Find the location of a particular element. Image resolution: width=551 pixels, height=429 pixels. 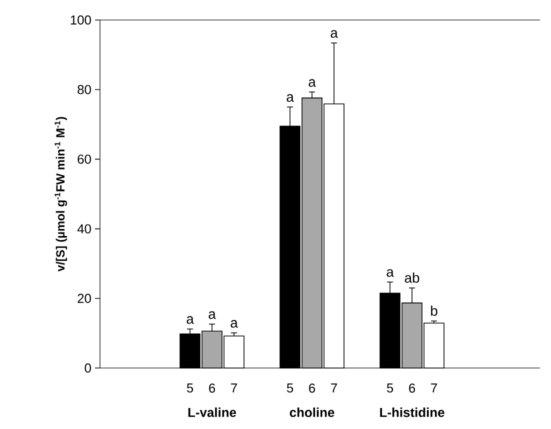

x-tick-label: L-histidine is located at coordinates (412, 413).